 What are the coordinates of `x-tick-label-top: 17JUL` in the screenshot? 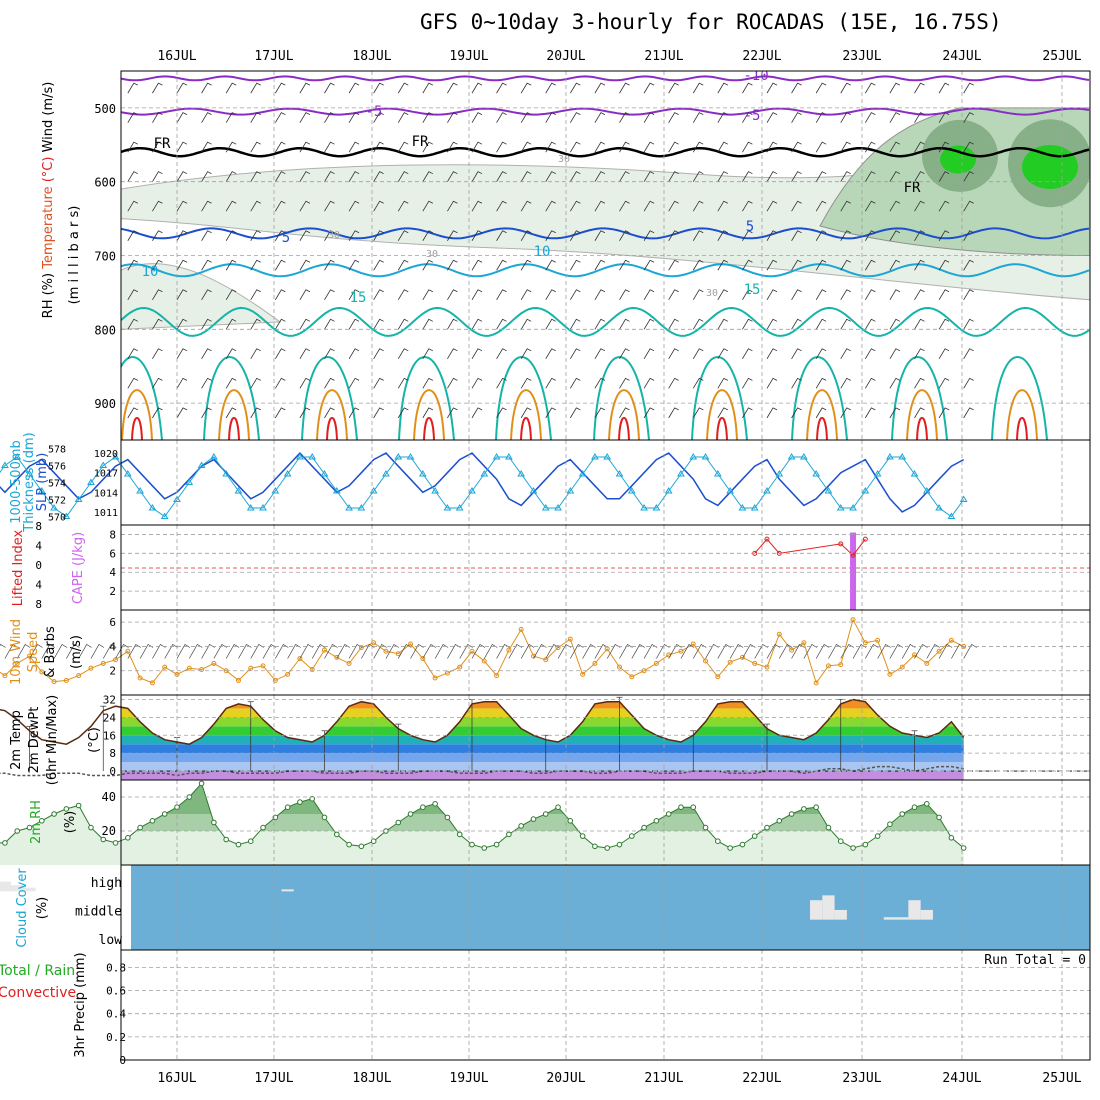 It's located at (273, 56).